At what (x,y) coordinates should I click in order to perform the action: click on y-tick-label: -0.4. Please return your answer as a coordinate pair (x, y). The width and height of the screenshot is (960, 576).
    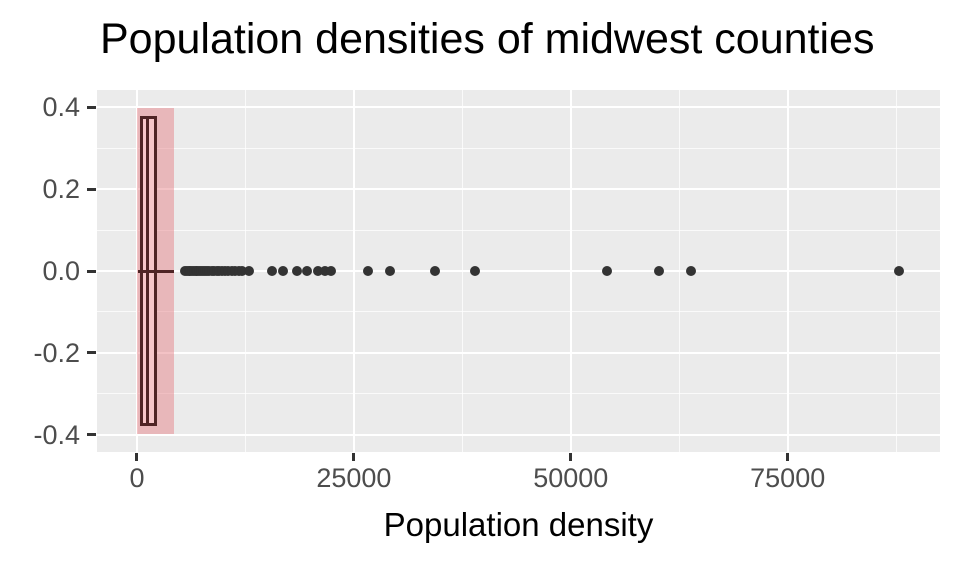
    Looking at the image, I should click on (56, 434).